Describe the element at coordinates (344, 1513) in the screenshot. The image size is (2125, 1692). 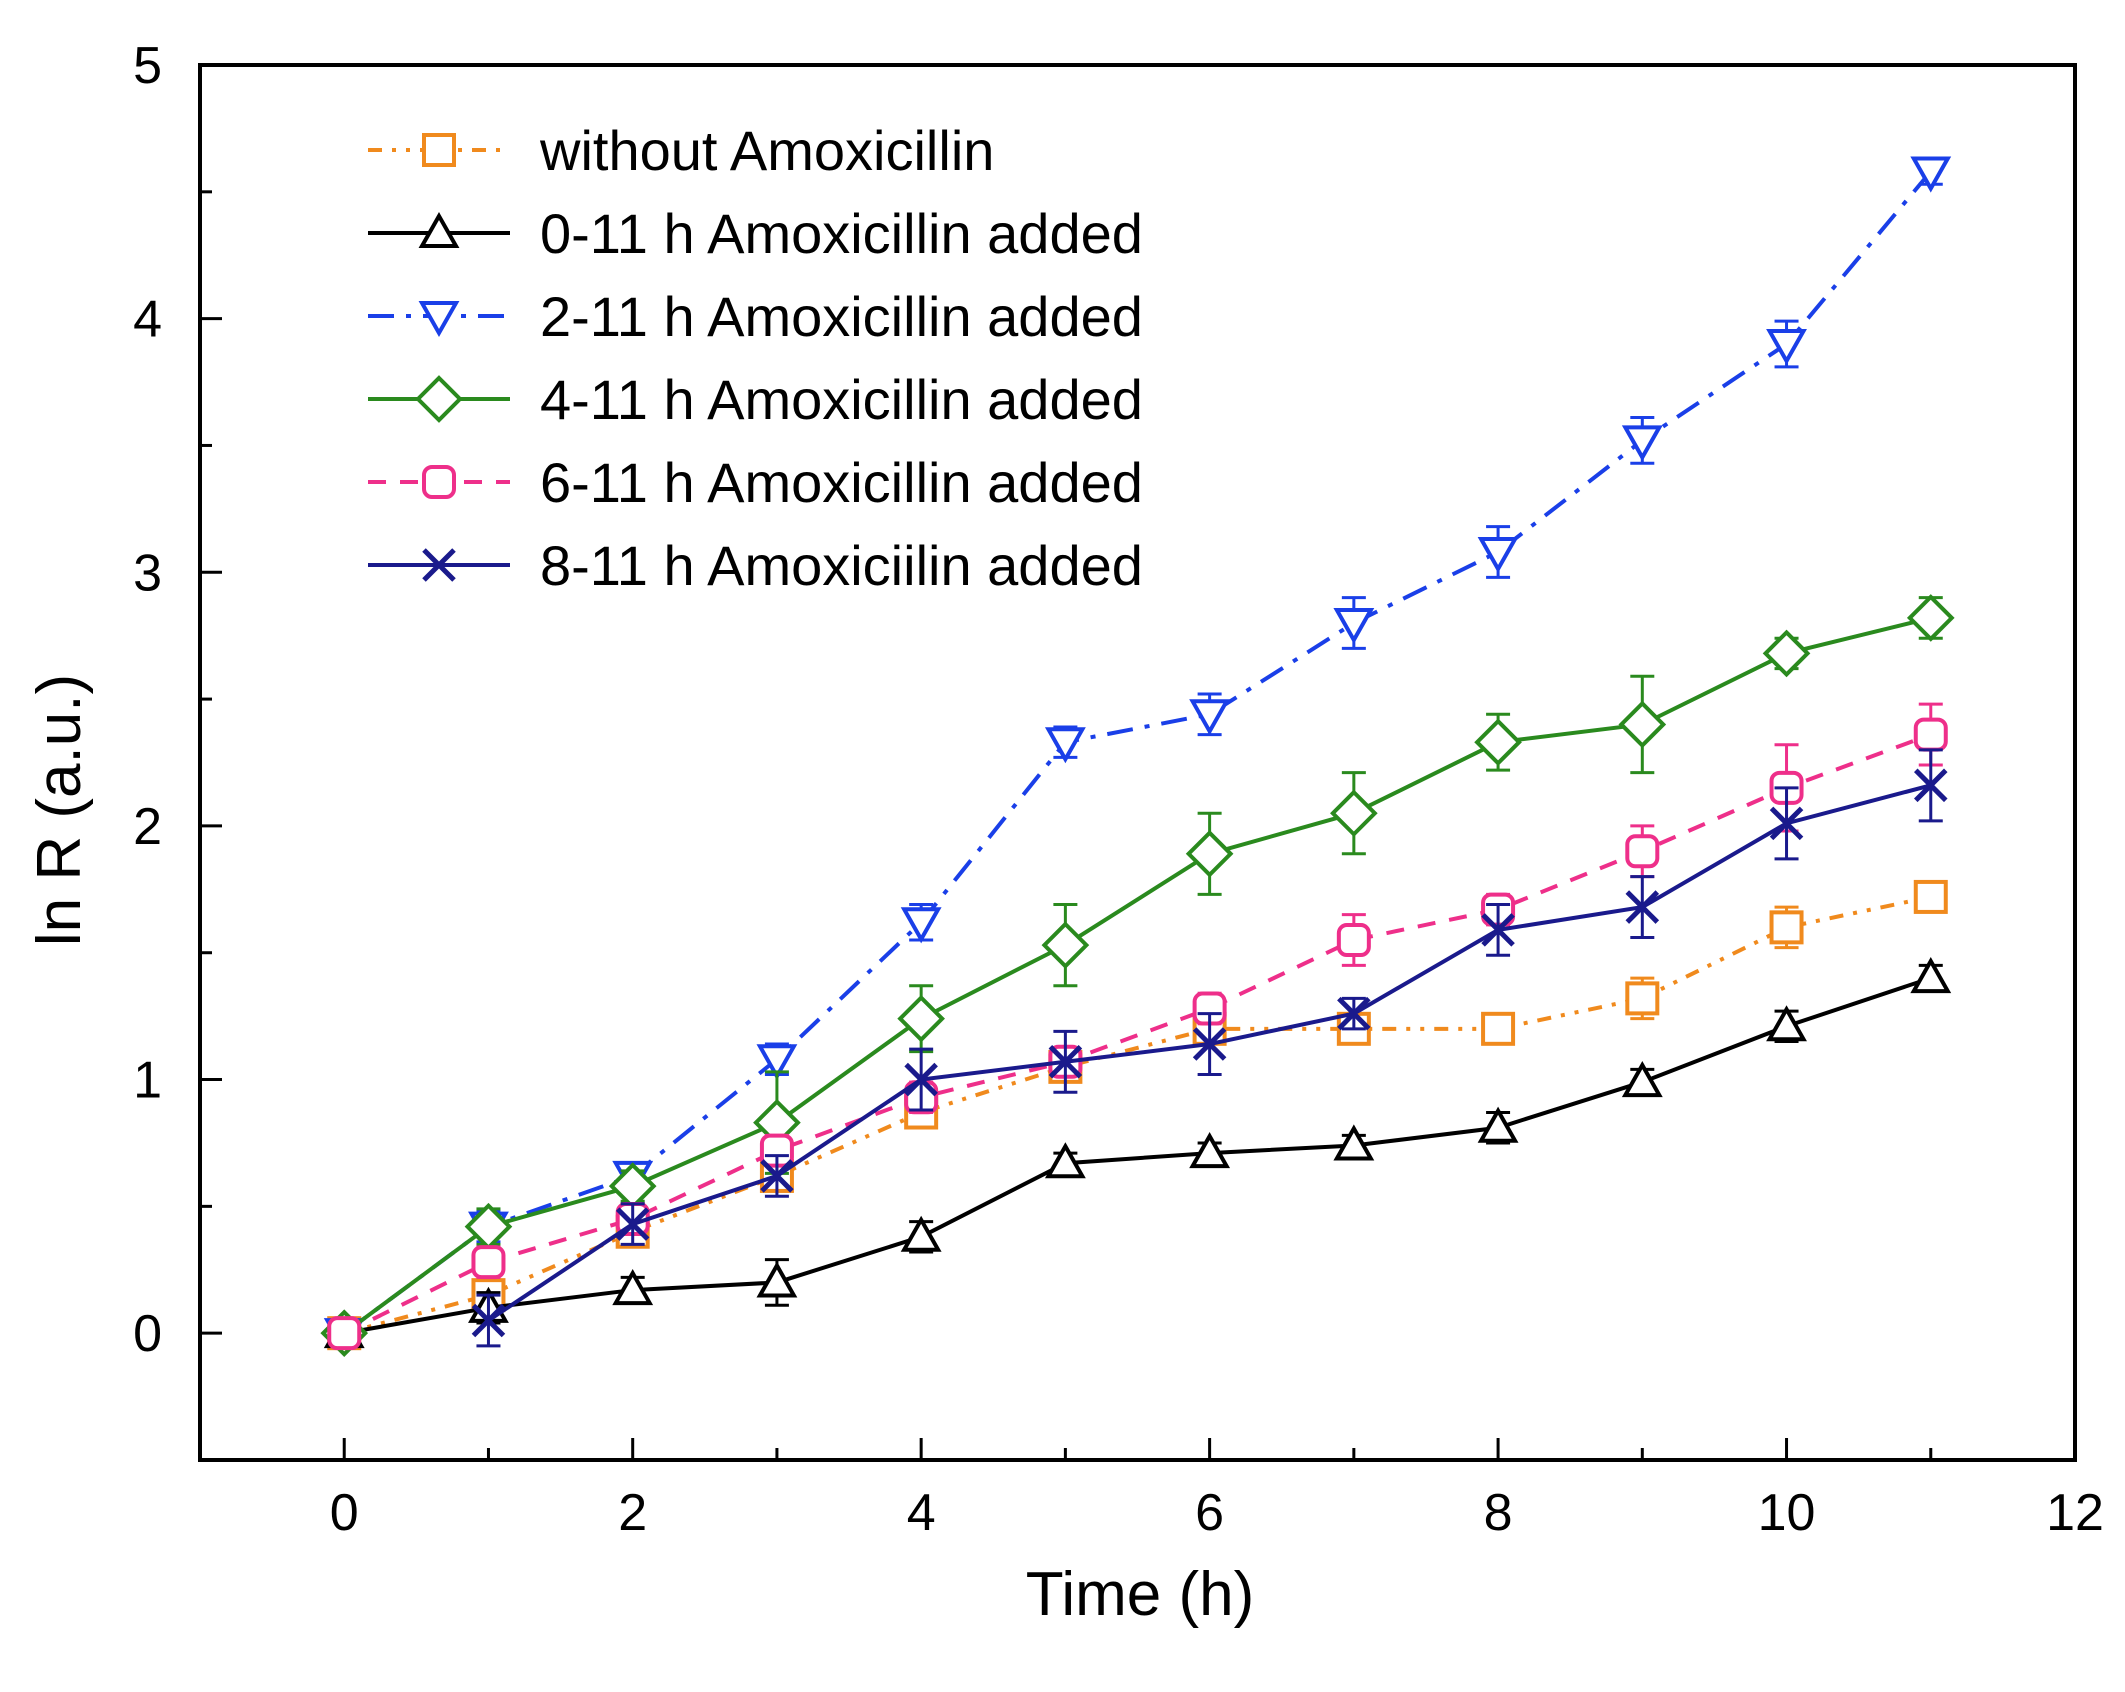
I see `x-tick-label: 0` at that location.